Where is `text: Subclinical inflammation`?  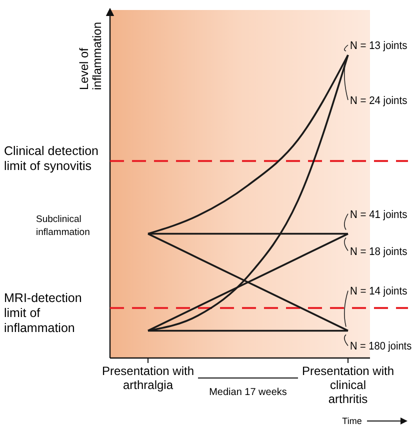 text: Subclinical inflammation is located at coordinates (63, 226).